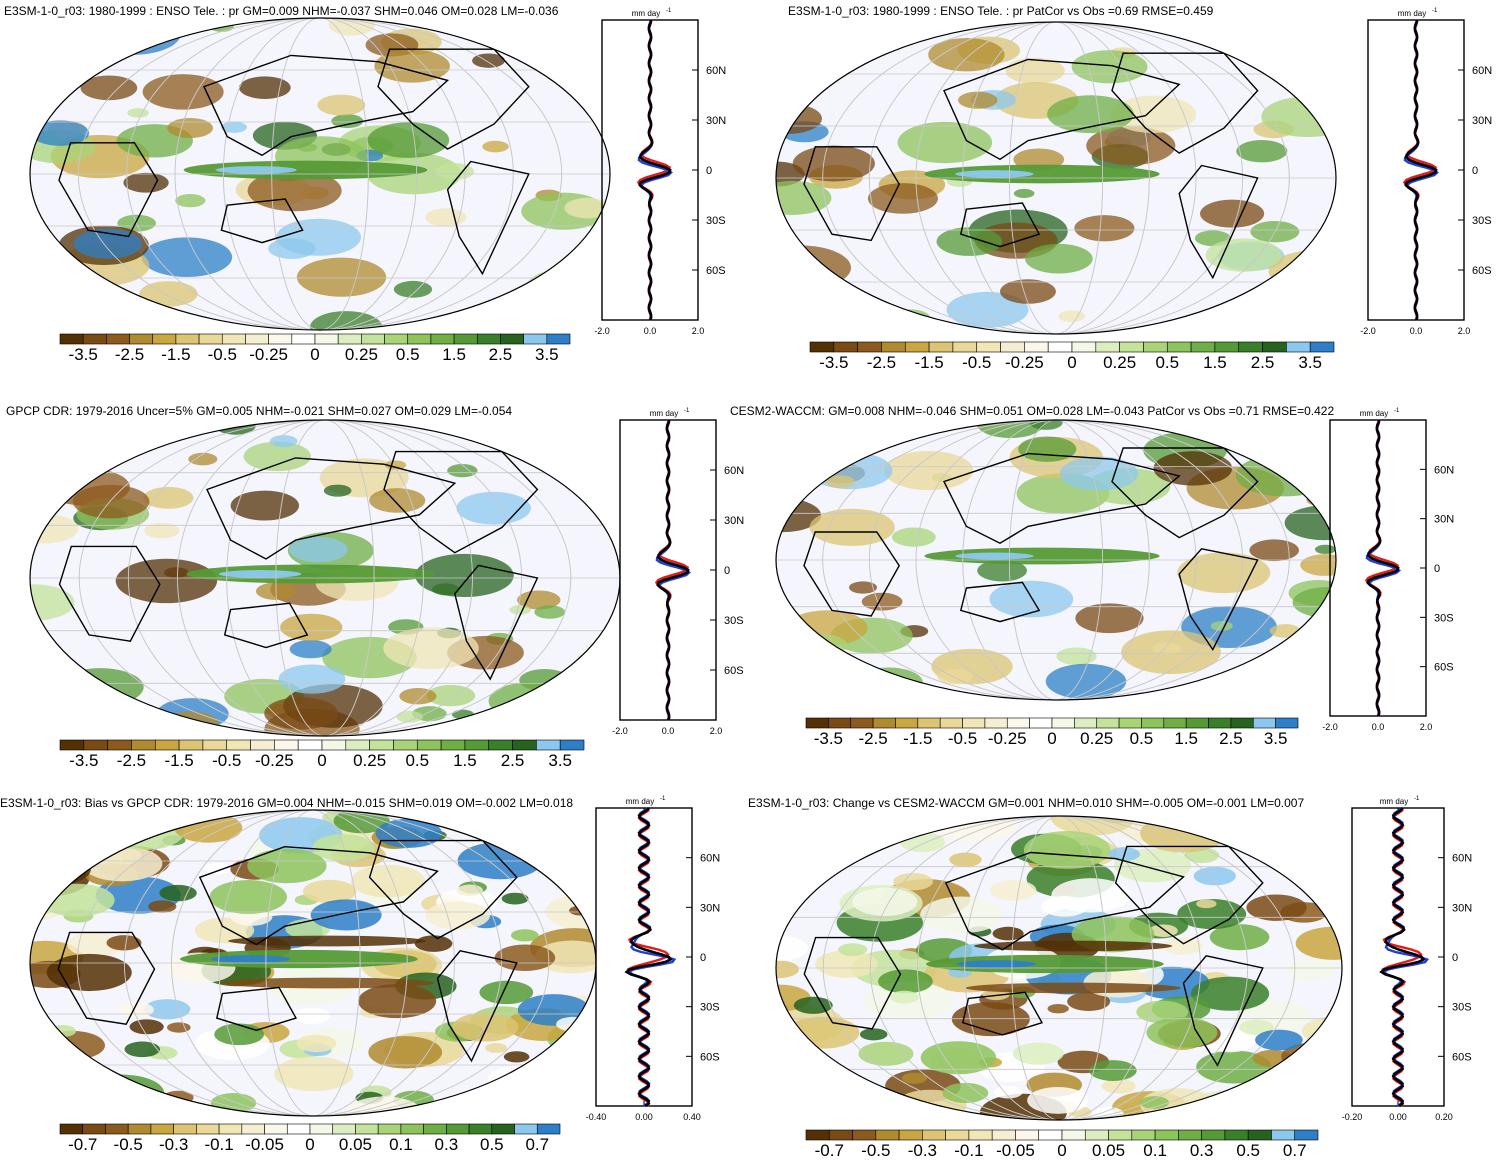 The height and width of the screenshot is (1161, 1496). I want to click on colorbar-label: -0.1, so click(968, 1150).